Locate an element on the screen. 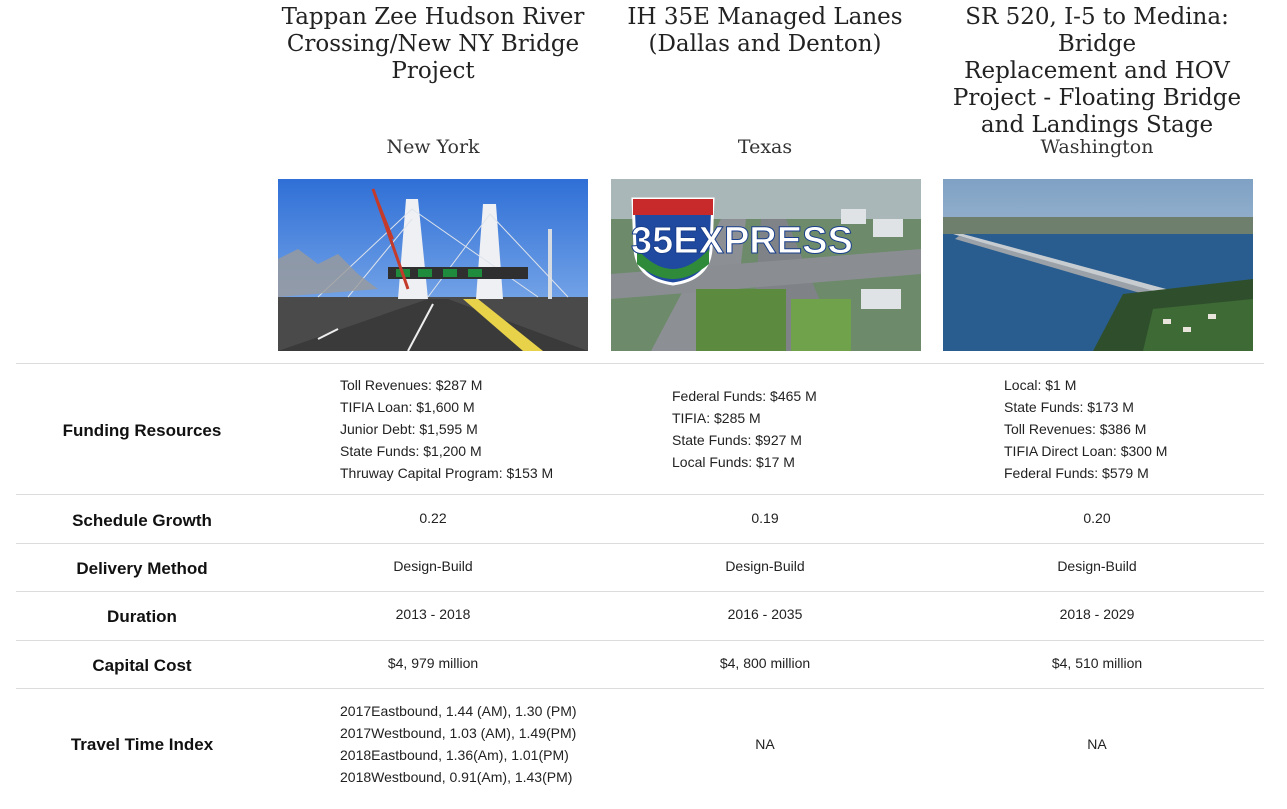 The image size is (1287, 809). list-item: State Funds: $1,200 M is located at coordinates (411, 451).